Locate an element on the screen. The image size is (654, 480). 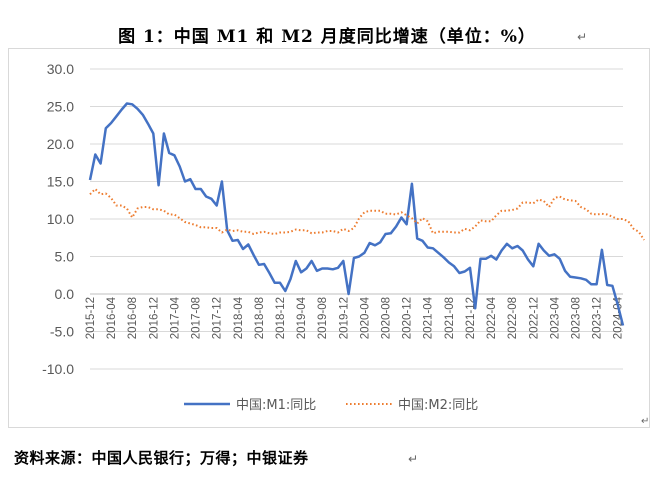
x-tick-label: 2022-04 is located at coordinates (492, 317).